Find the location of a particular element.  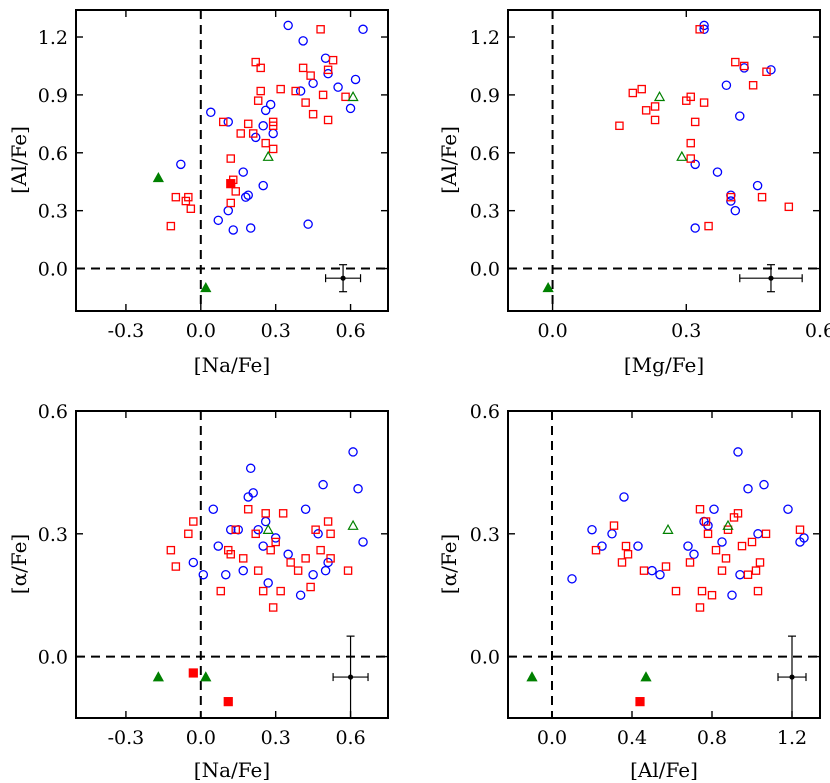

error-bar-center is located at coordinates (350, 677).